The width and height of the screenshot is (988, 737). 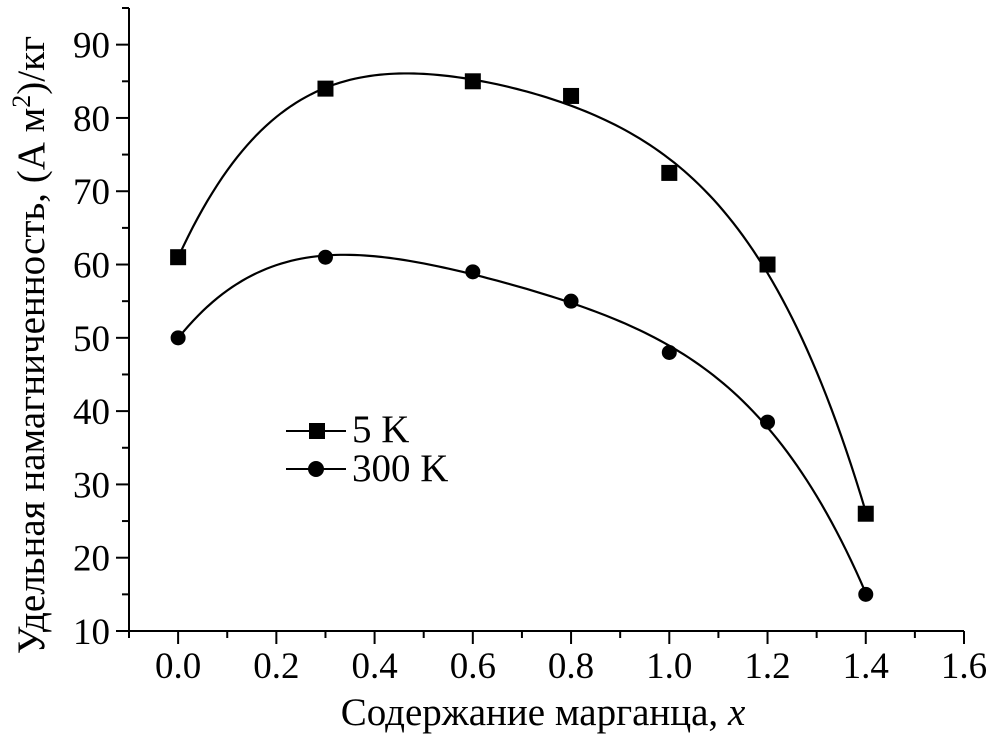 I want to click on y-tick-label: 80, so click(x=91, y=119).